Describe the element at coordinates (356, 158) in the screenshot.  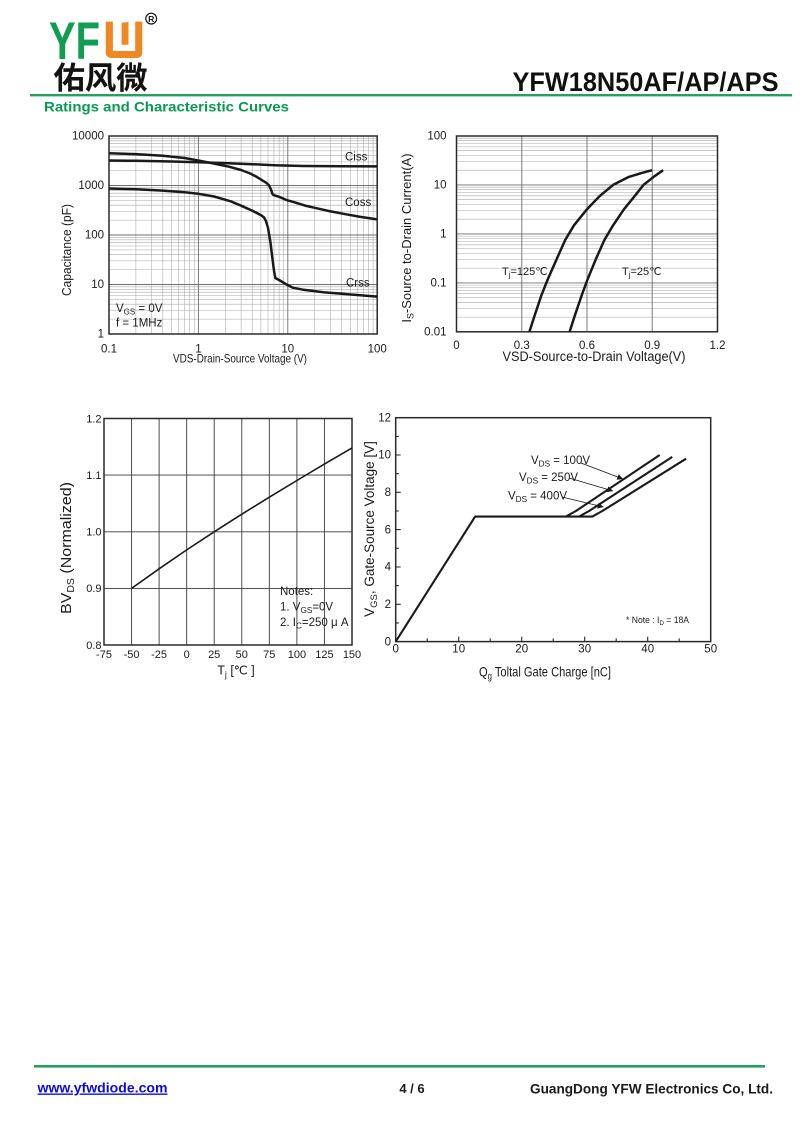
I see `svg-text: Ciss` at that location.